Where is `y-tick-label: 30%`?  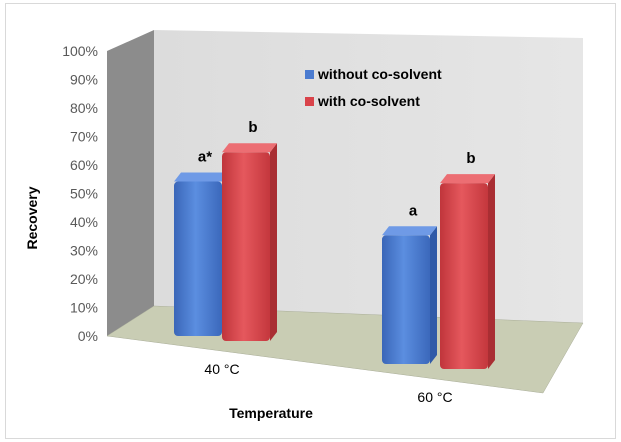 y-tick-label: 30% is located at coordinates (84, 251).